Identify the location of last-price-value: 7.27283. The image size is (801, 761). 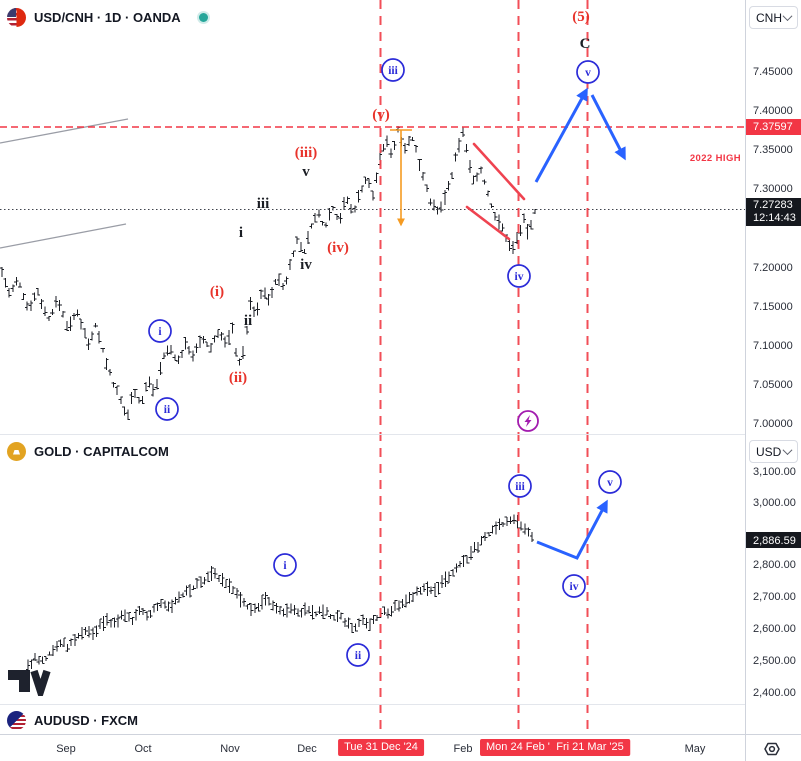
(773, 205).